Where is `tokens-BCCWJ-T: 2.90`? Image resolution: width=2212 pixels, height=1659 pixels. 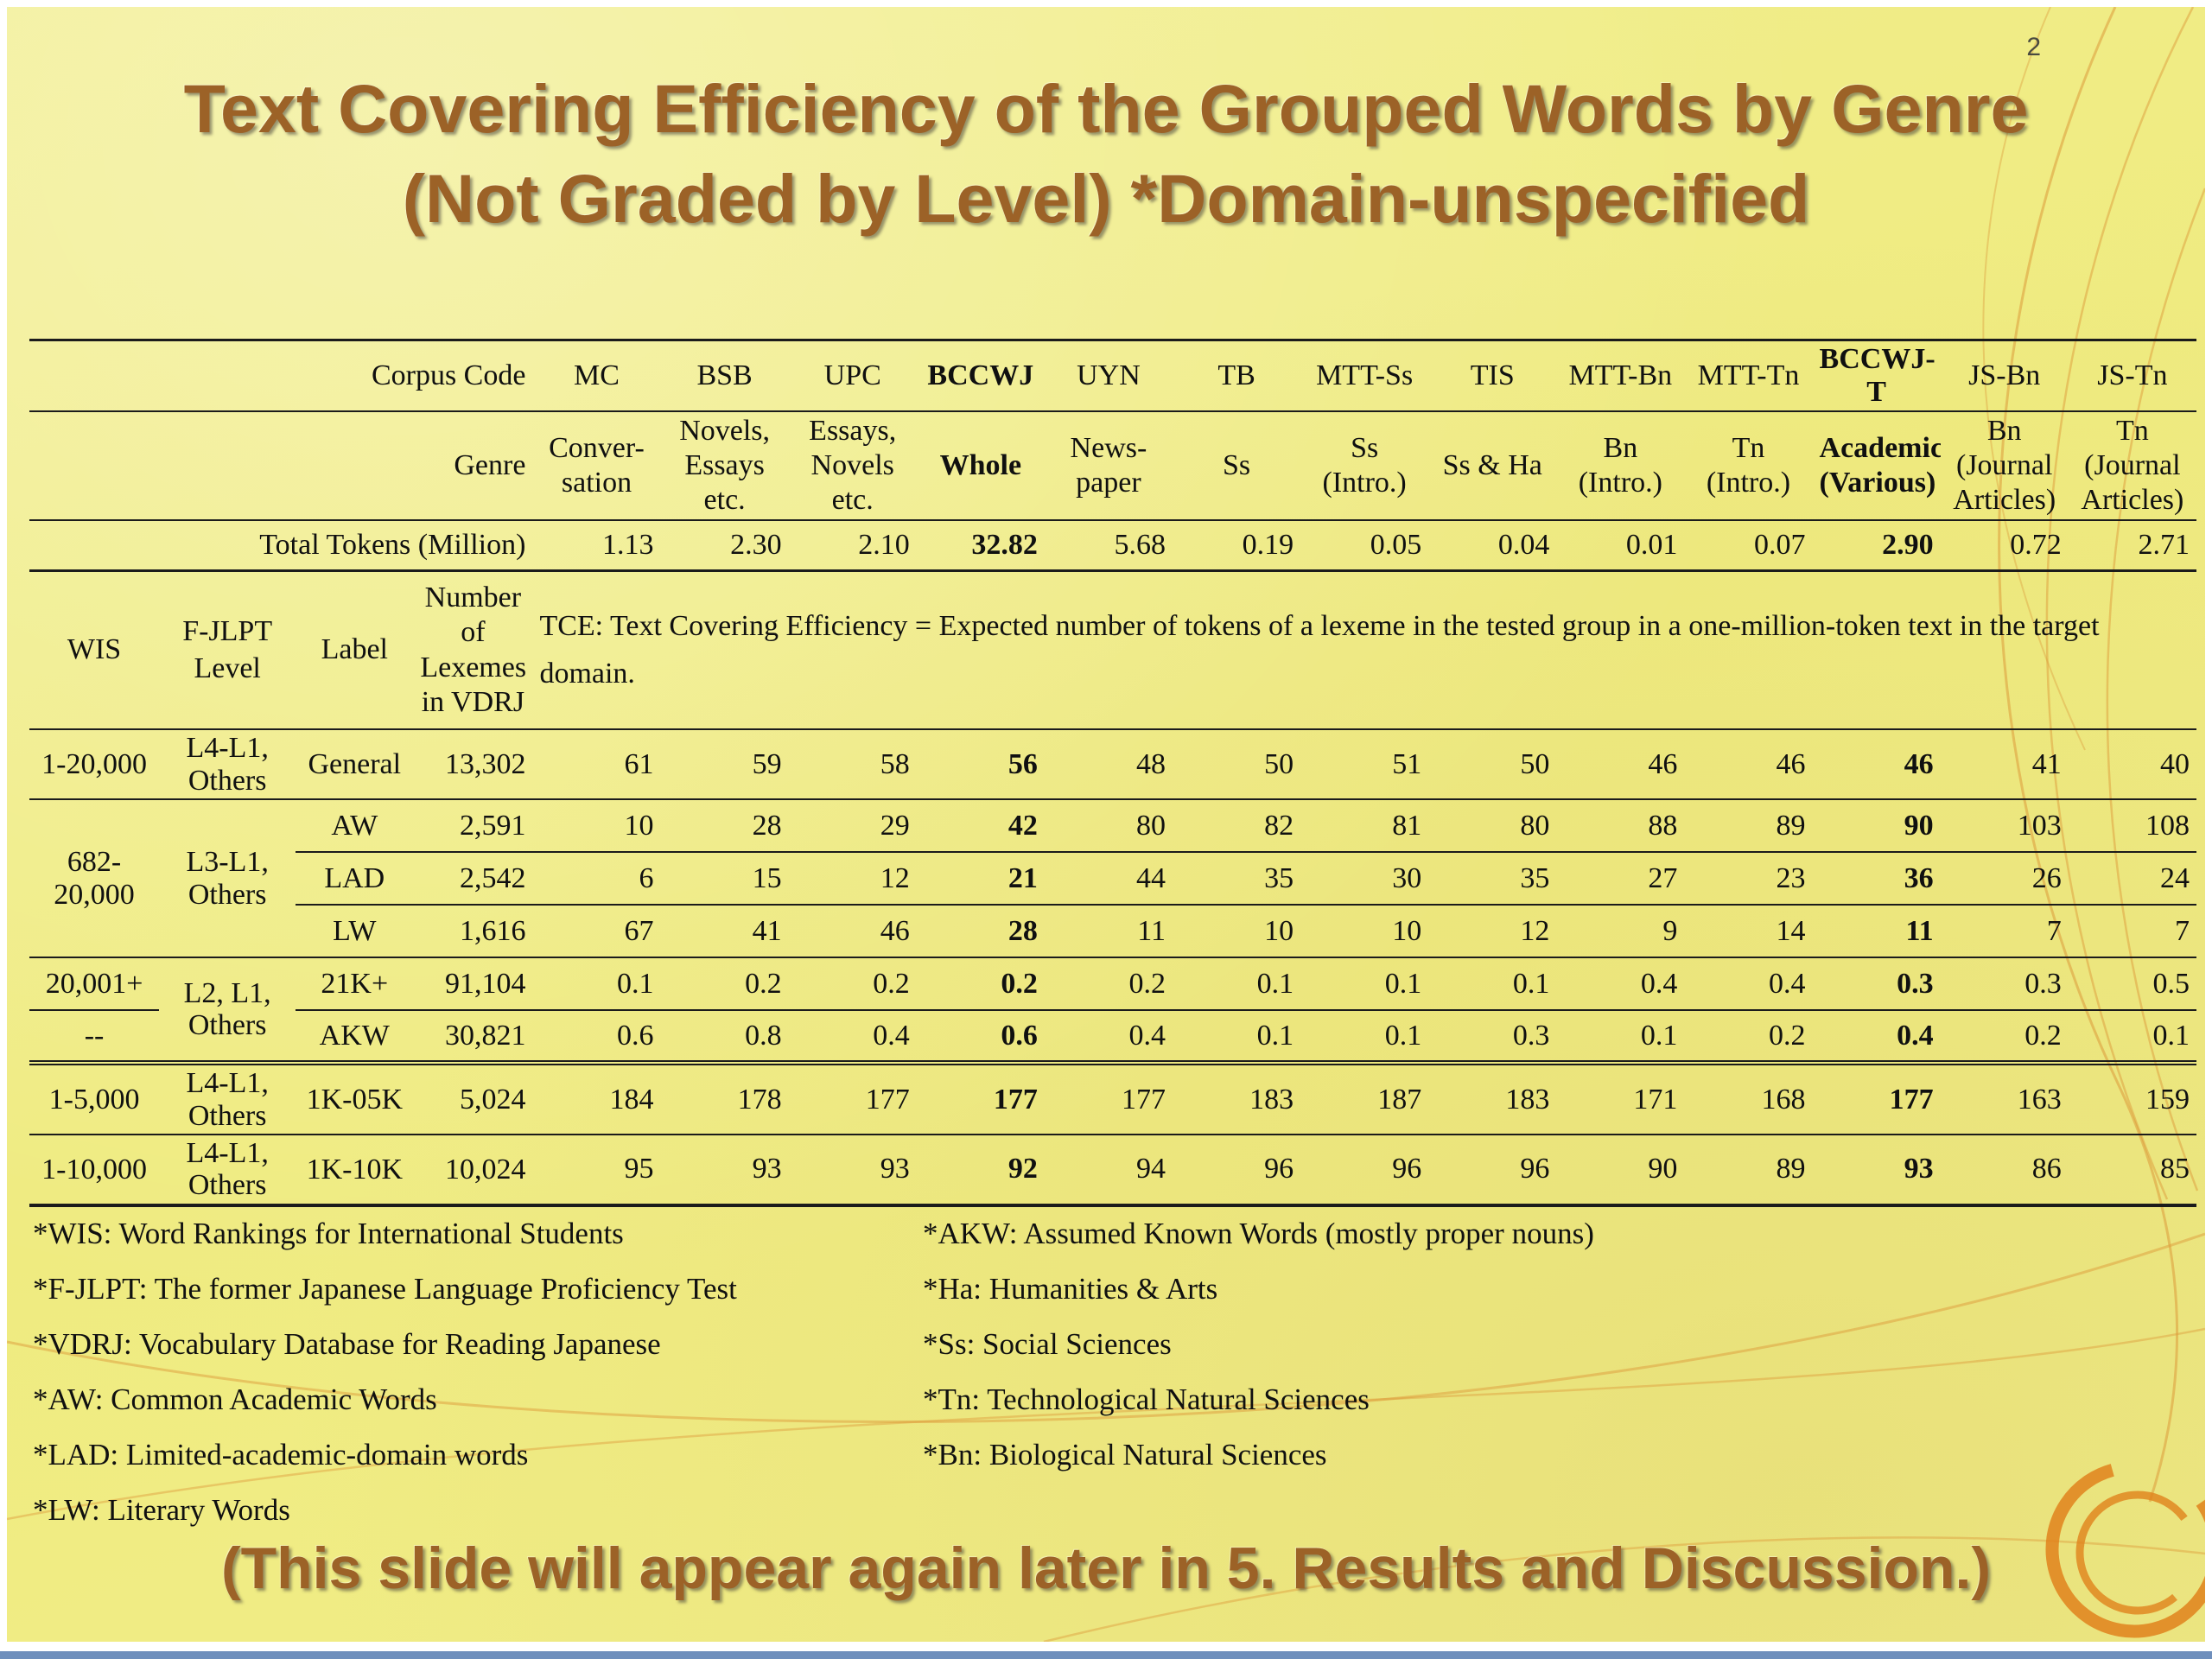 tokens-BCCWJ-T: 2.90 is located at coordinates (1876, 546).